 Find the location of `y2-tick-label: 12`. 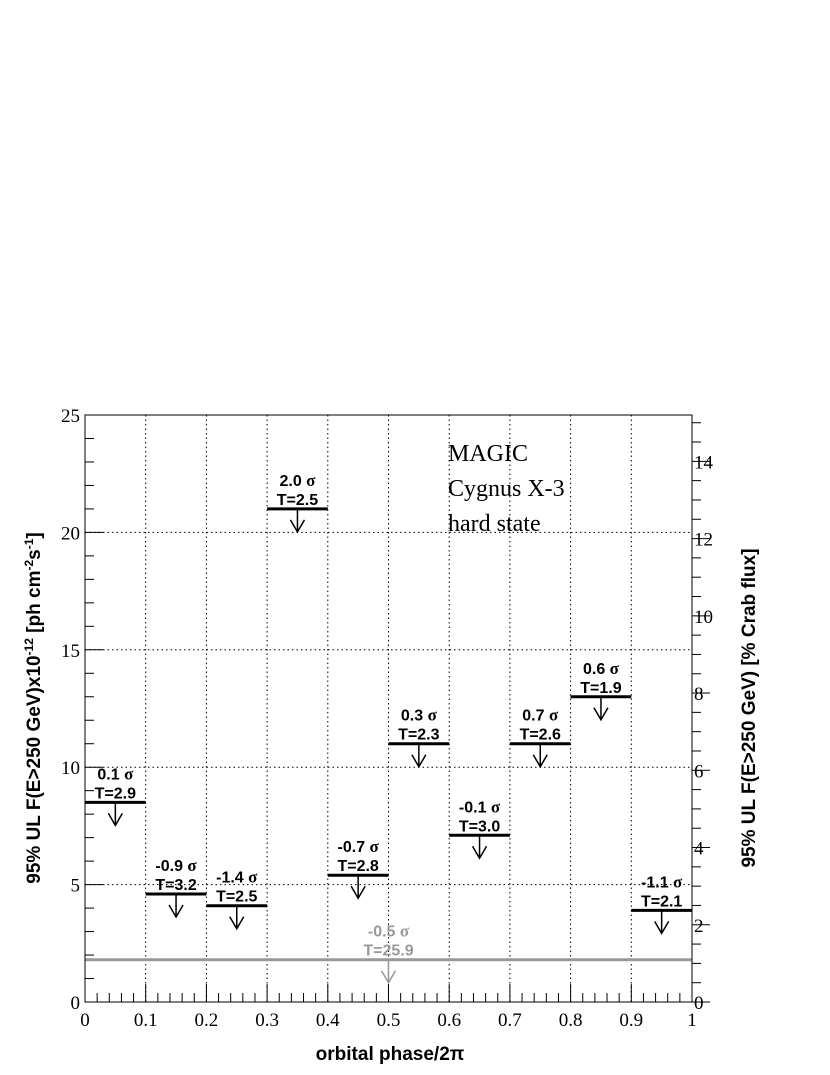

y2-tick-label: 12 is located at coordinates (703, 540).